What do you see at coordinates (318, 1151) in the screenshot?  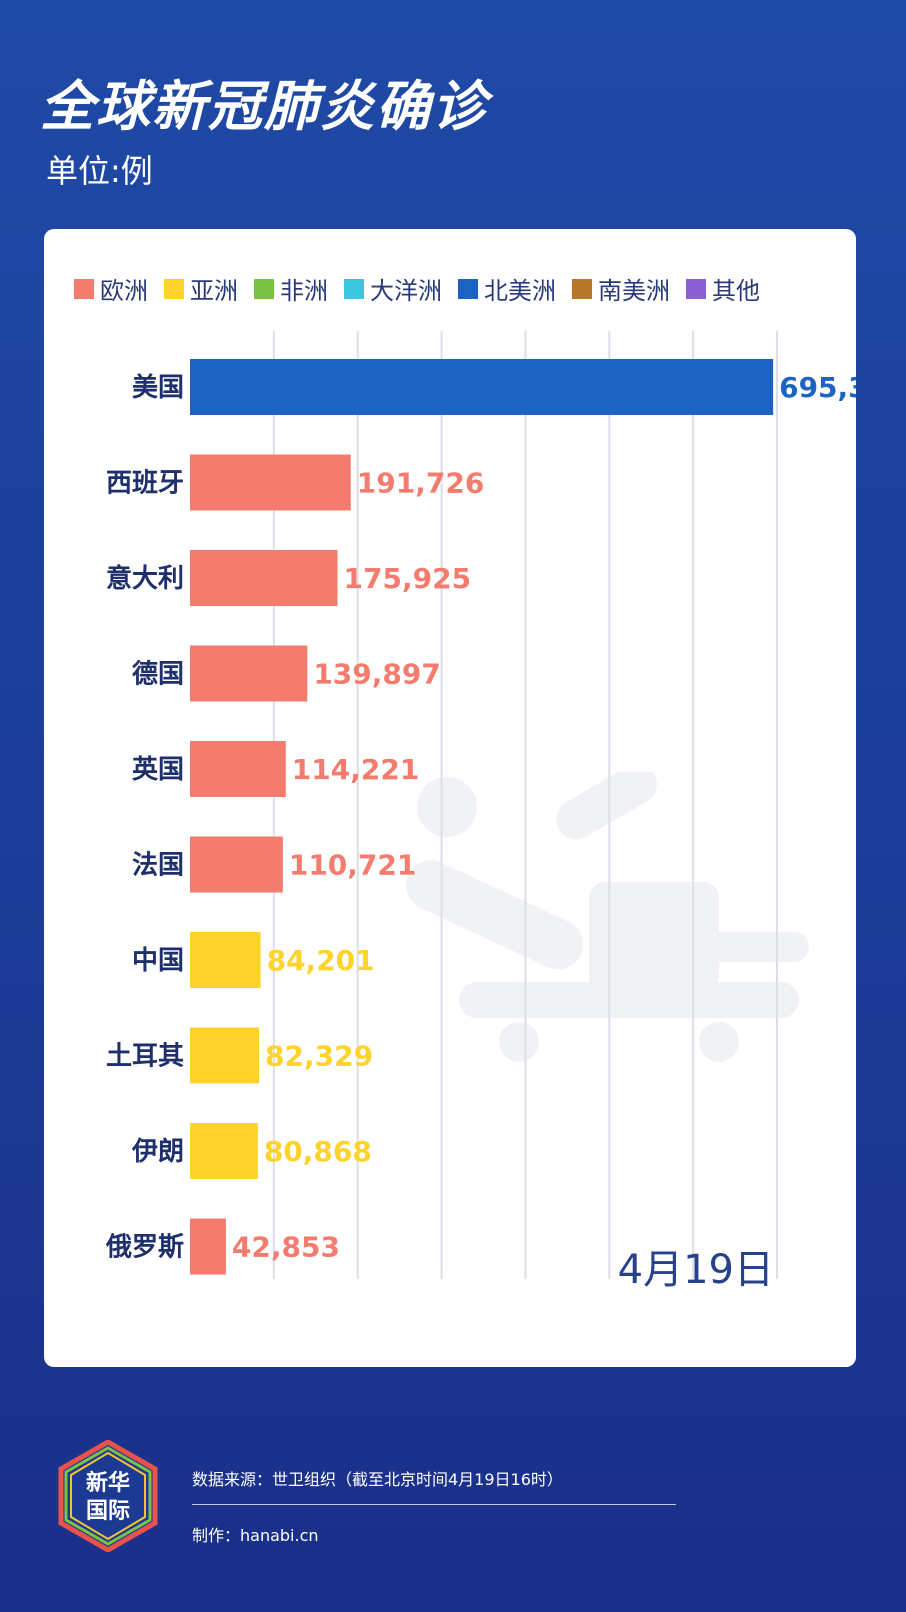 I see `value-label: 80,868` at bounding box center [318, 1151].